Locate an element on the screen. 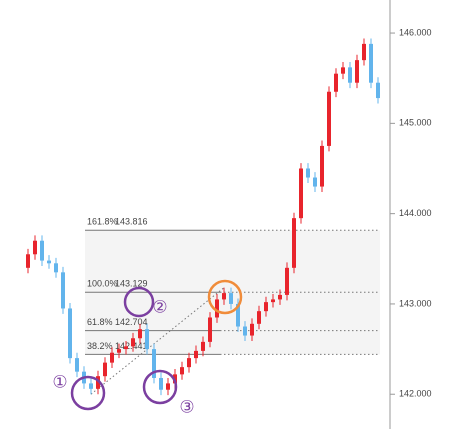 This screenshot has height=434, width=463. fib-ratio: 100.0% is located at coordinates (102, 284).